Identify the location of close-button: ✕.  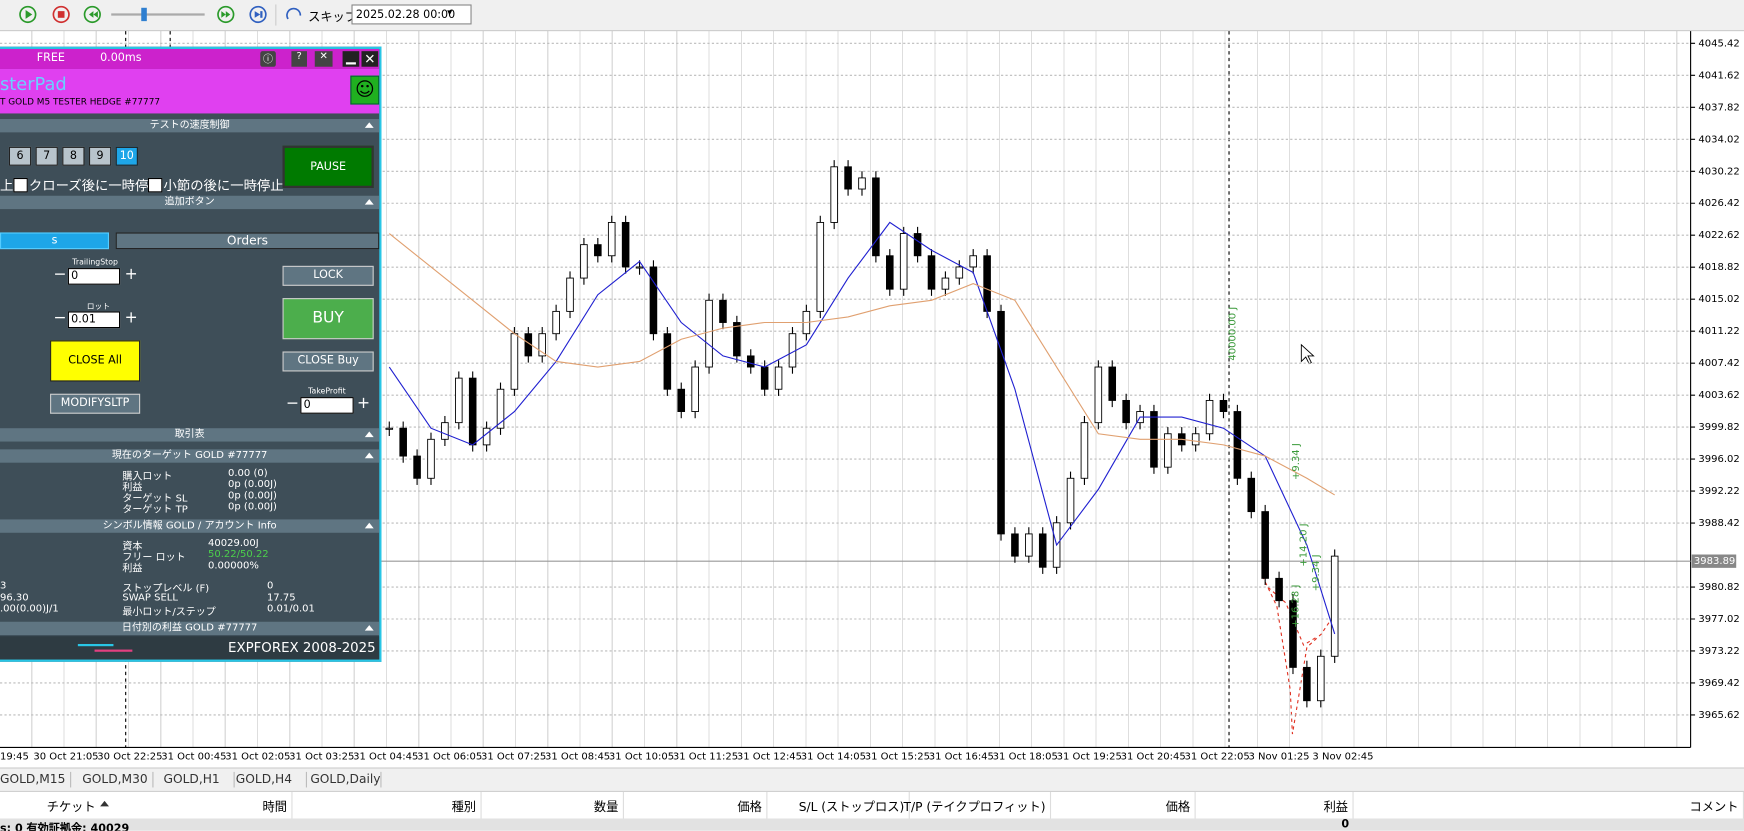
(370, 59).